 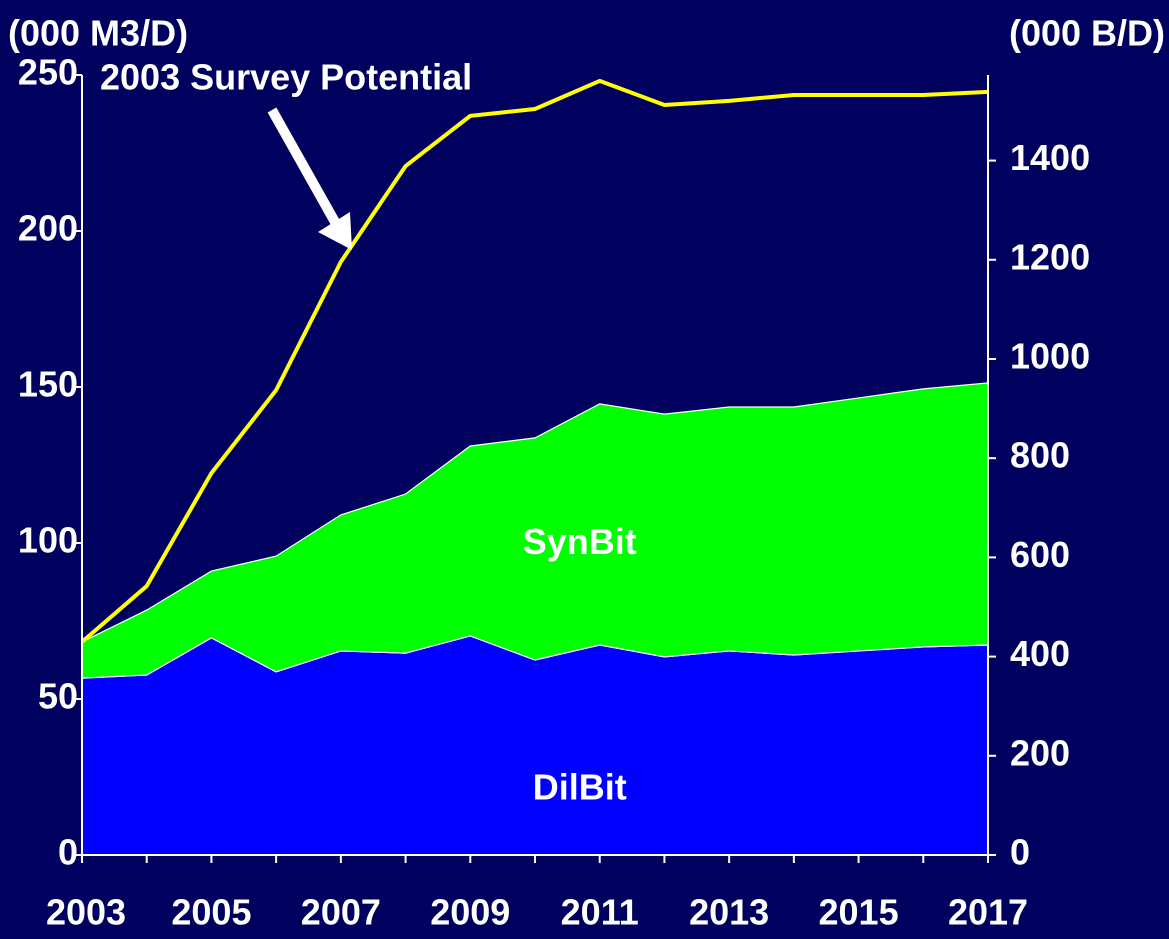 I want to click on x-tick-label: 2003, so click(x=86, y=912).